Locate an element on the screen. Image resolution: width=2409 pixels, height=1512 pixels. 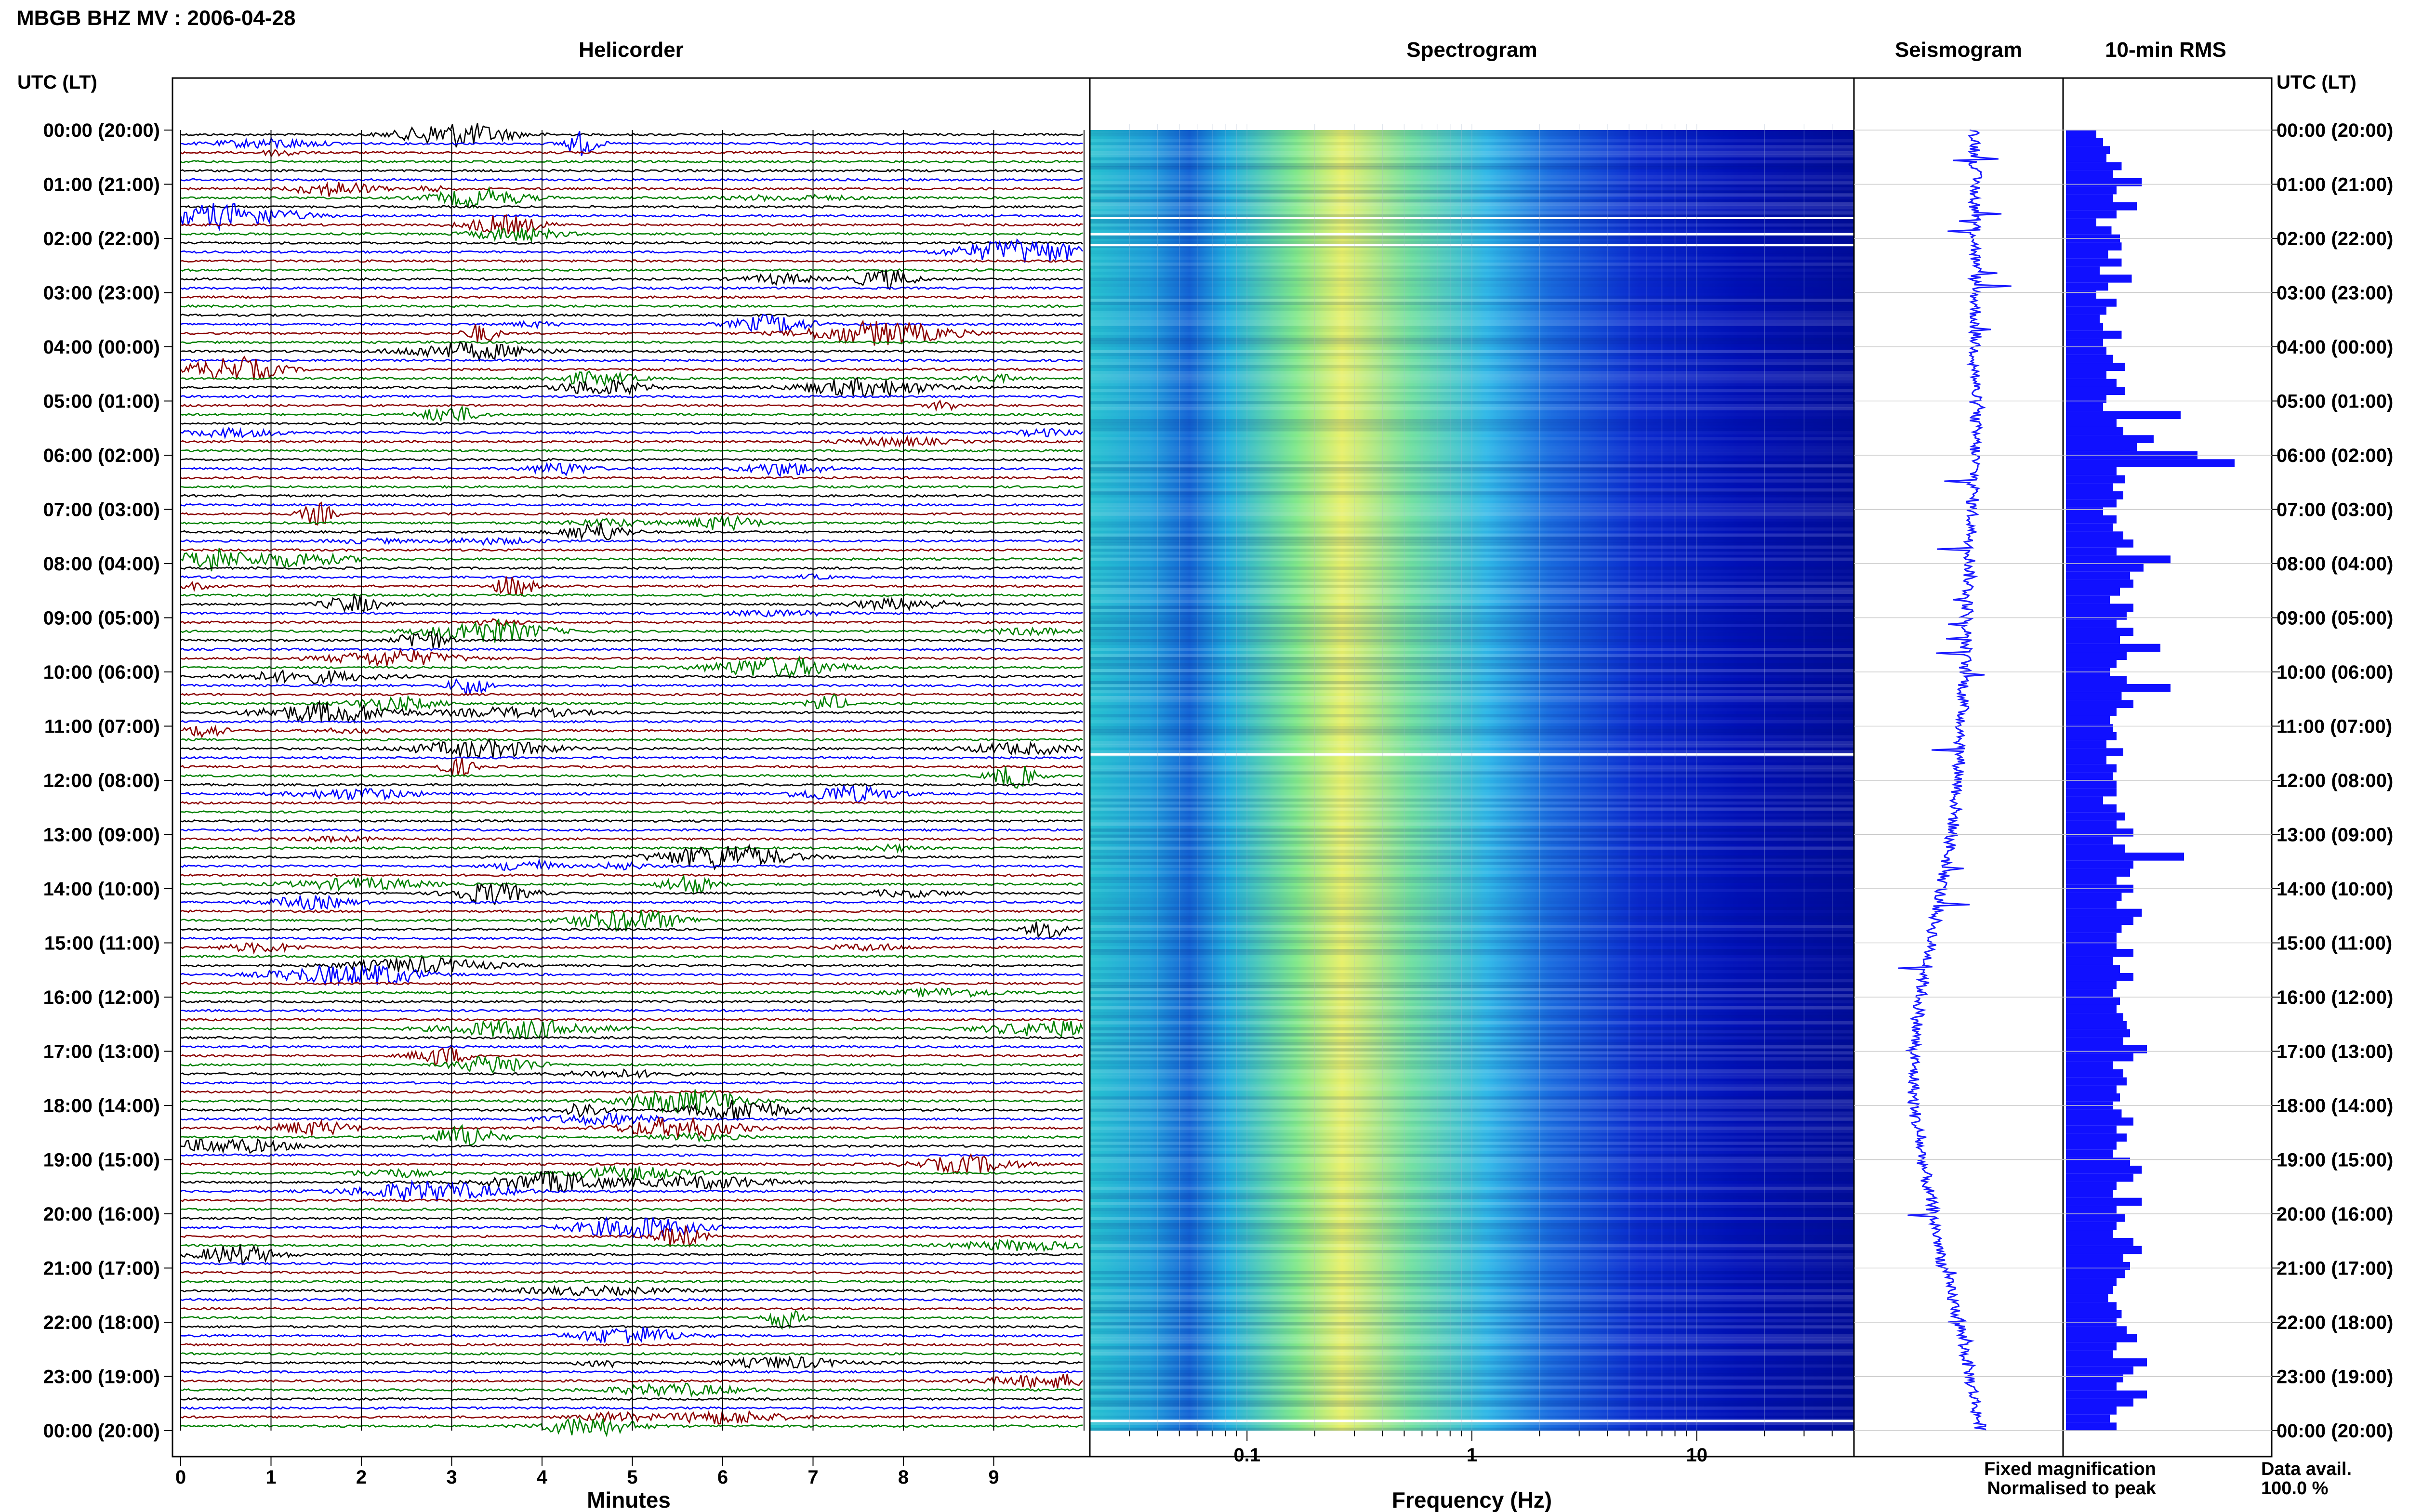
minute-tick-label: 1 is located at coordinates (270, 1477).